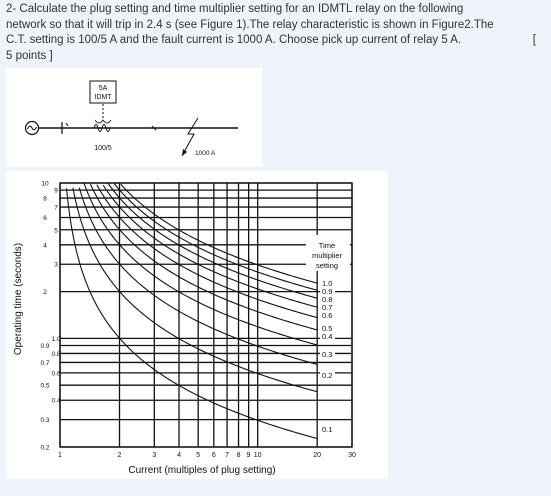 This screenshot has width=551, height=496. Describe the element at coordinates (56, 208) in the screenshot. I see `y-tick-label: 7` at that location.